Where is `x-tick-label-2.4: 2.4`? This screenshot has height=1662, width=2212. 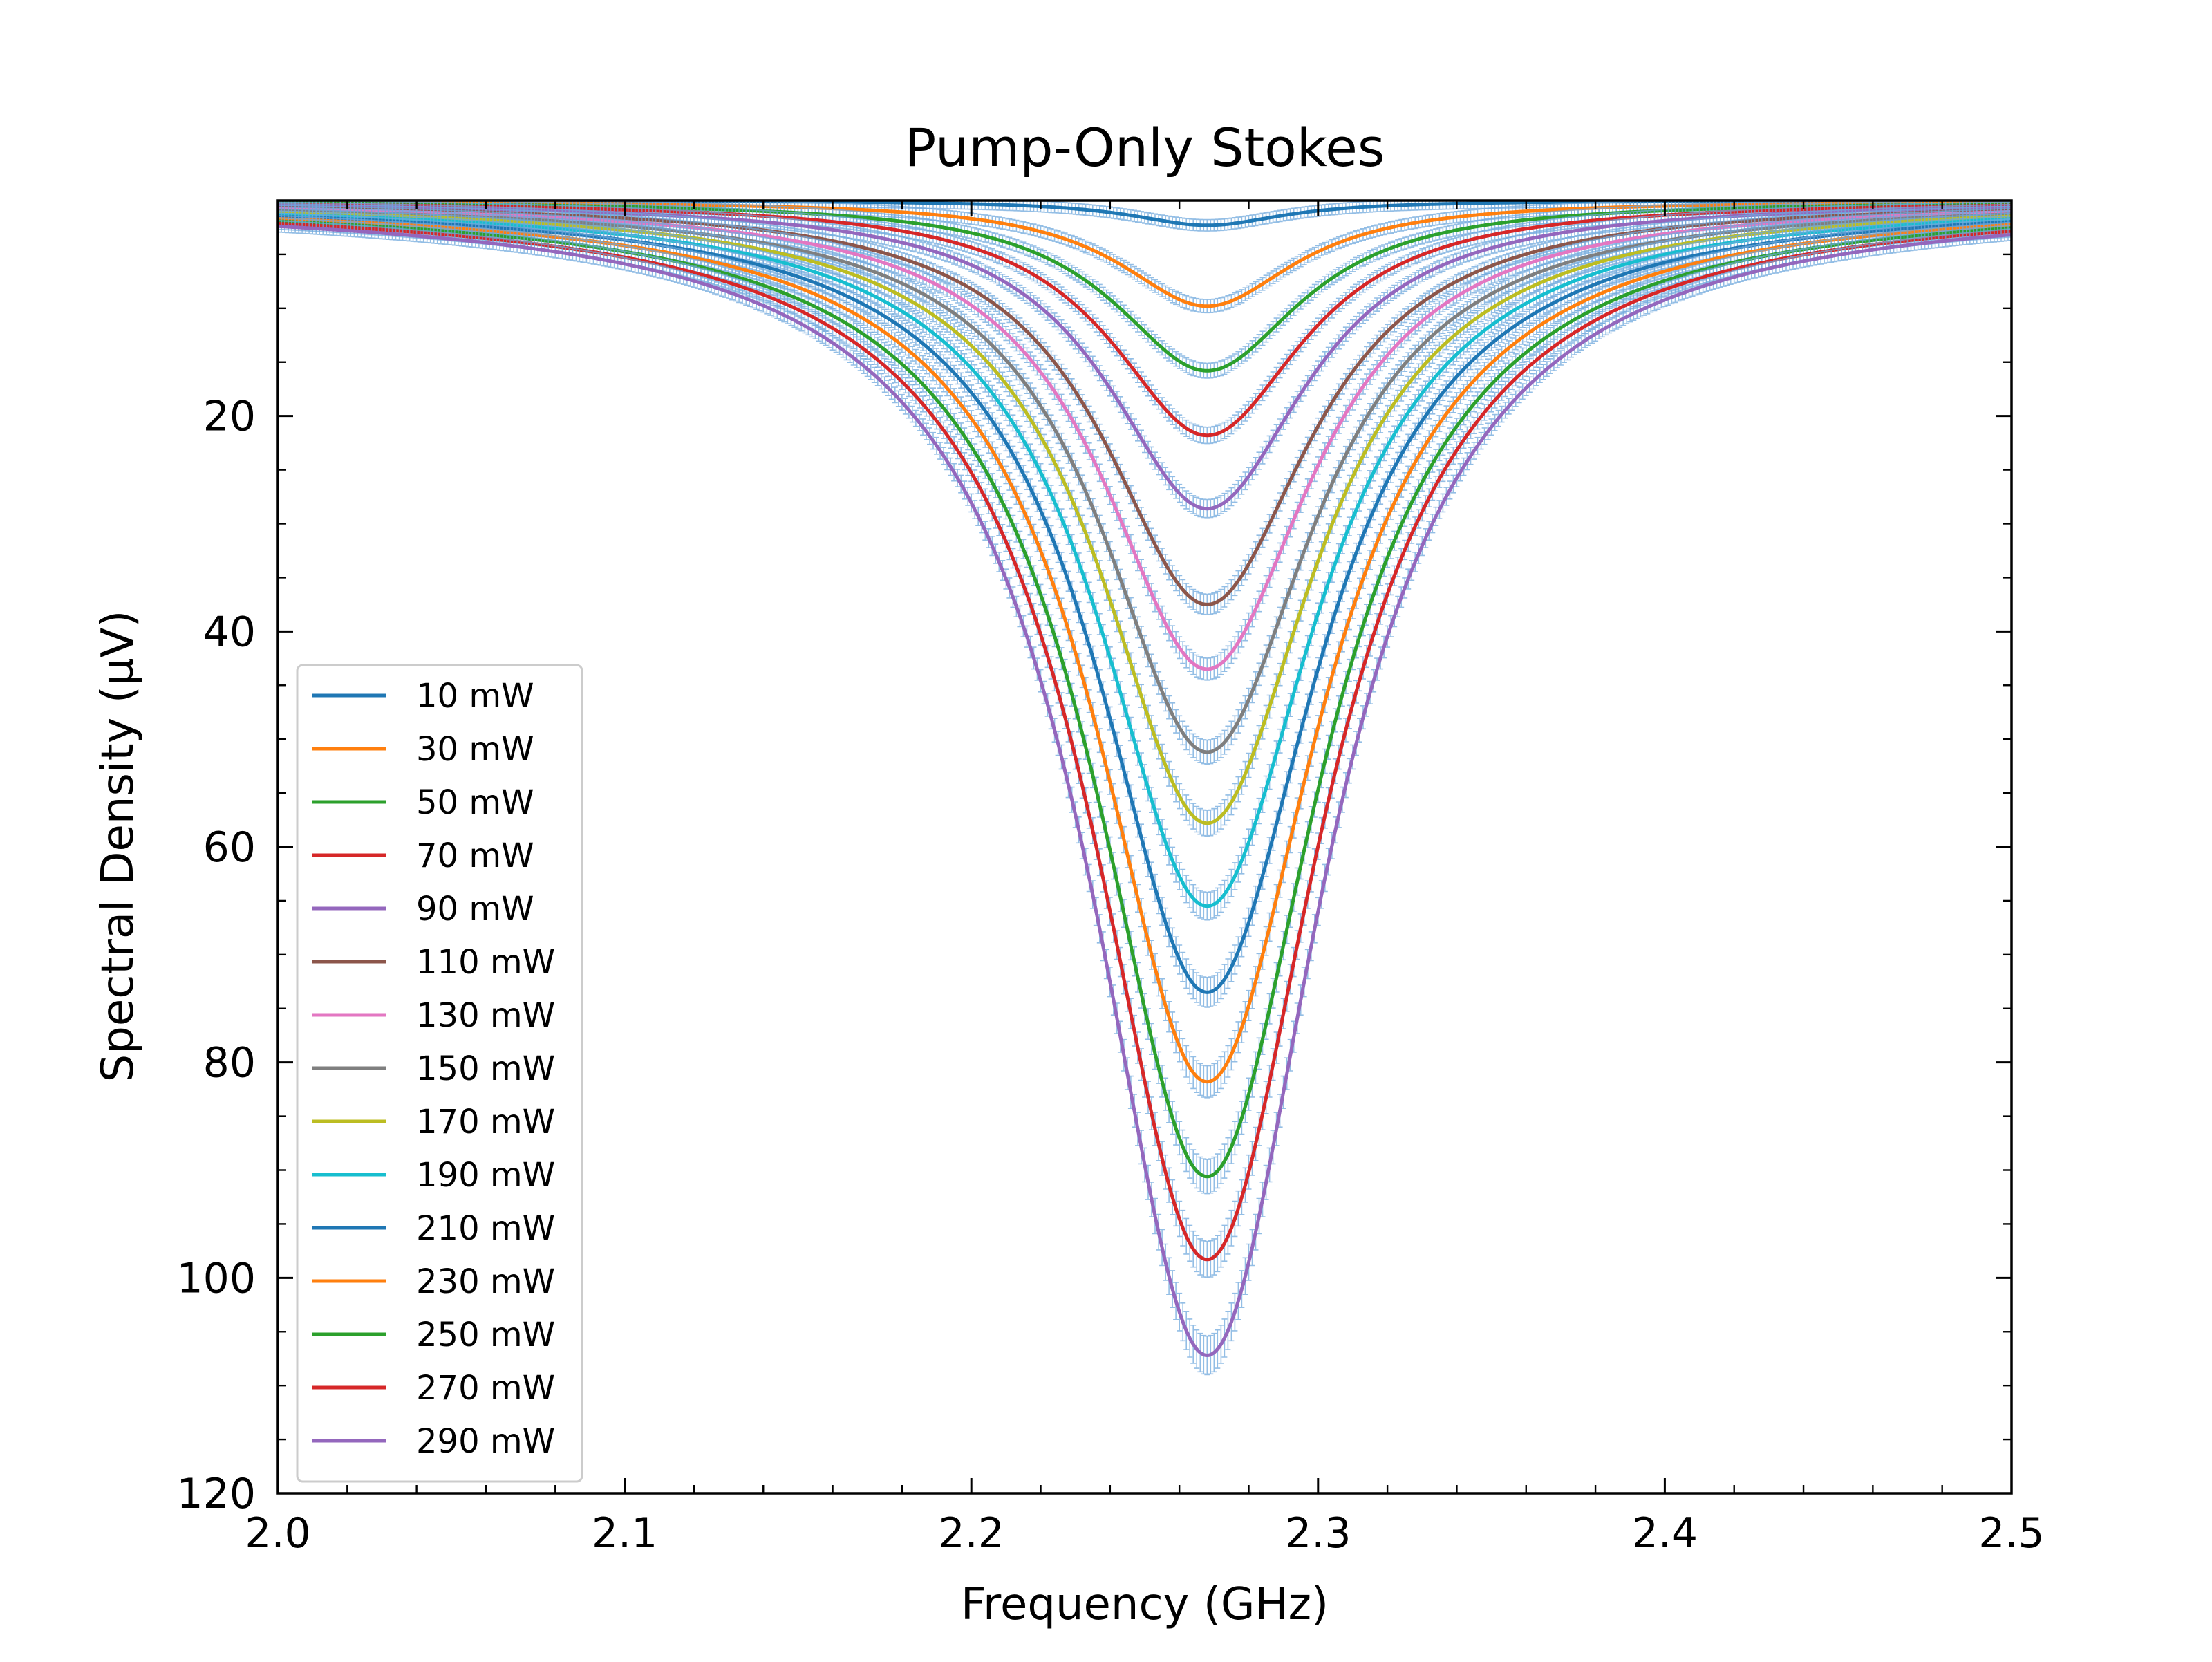
x-tick-label-2.4: 2.4 is located at coordinates (1665, 1534).